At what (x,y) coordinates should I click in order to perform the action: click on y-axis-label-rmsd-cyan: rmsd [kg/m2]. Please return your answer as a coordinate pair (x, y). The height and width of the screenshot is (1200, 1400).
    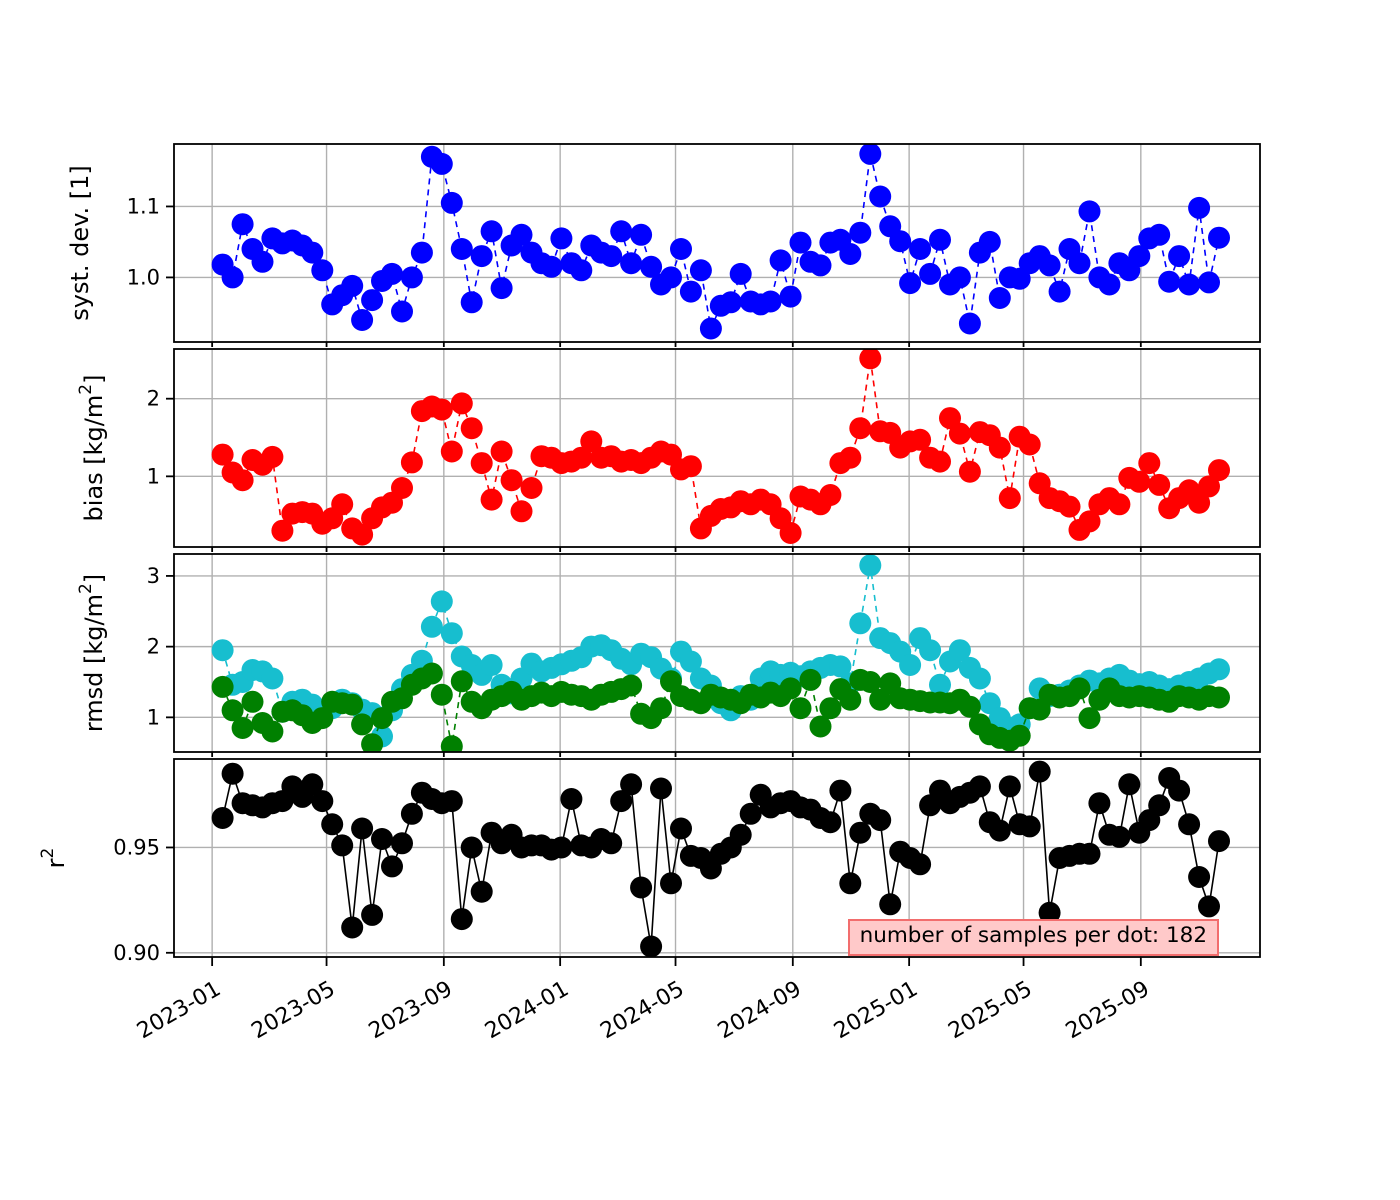
    Looking at the image, I should click on (92, 653).